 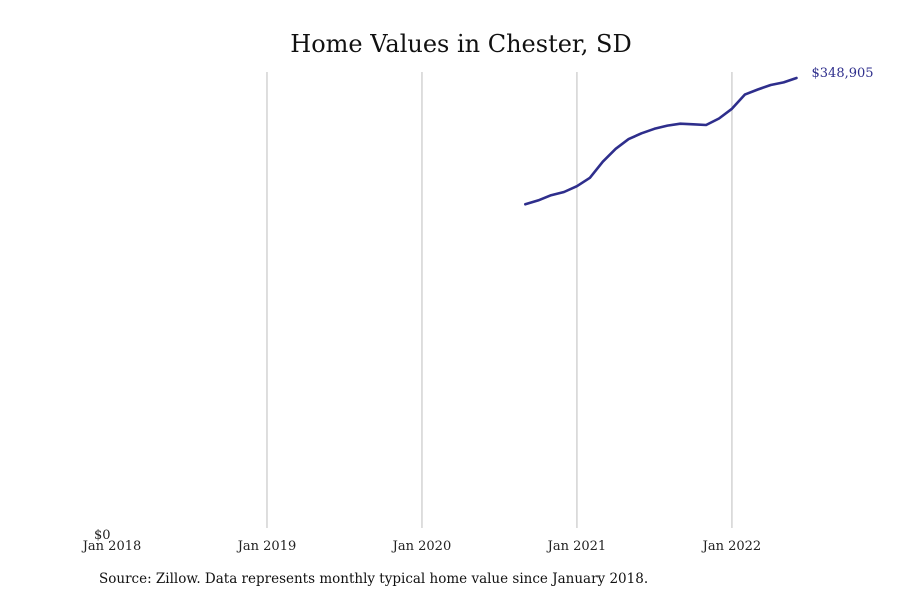 I want to click on chart-title: Home Values in Chester, SD, so click(x=460, y=44).